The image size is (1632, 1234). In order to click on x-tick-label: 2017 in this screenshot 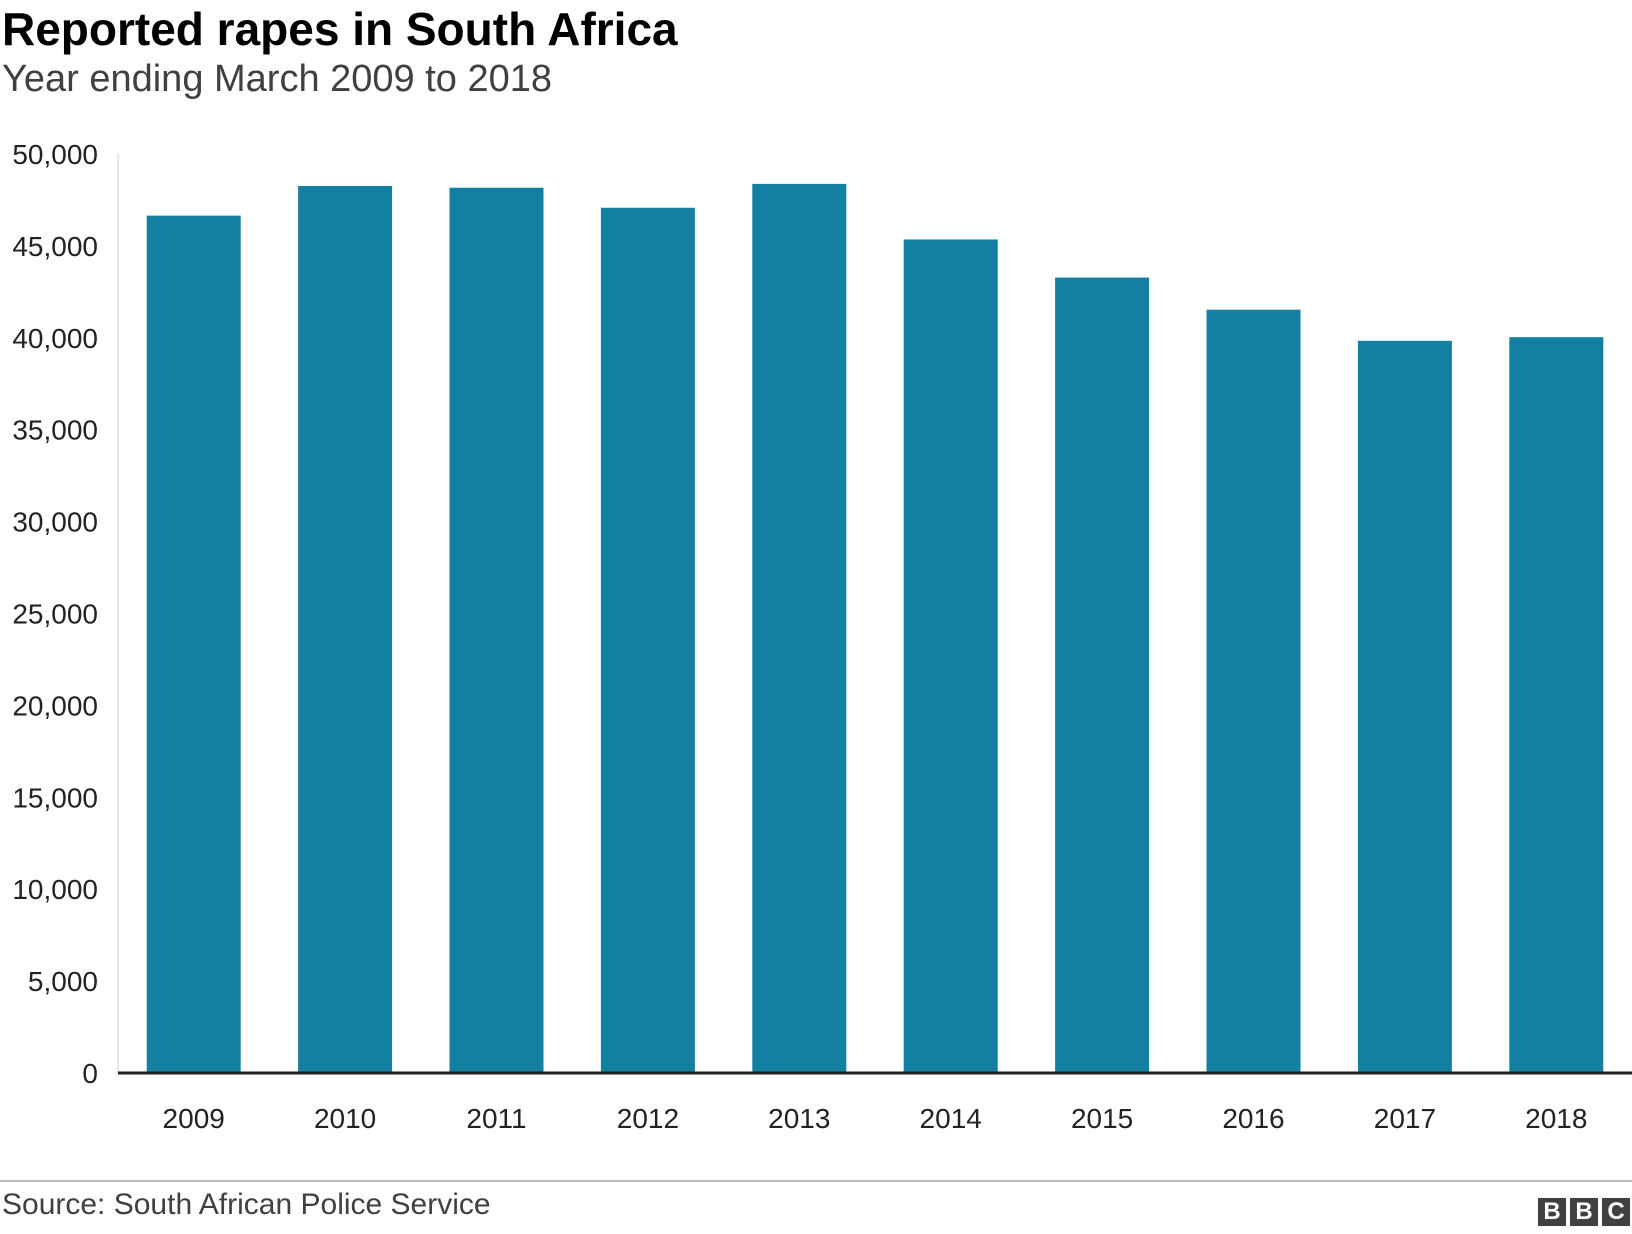, I will do `click(1405, 1118)`.